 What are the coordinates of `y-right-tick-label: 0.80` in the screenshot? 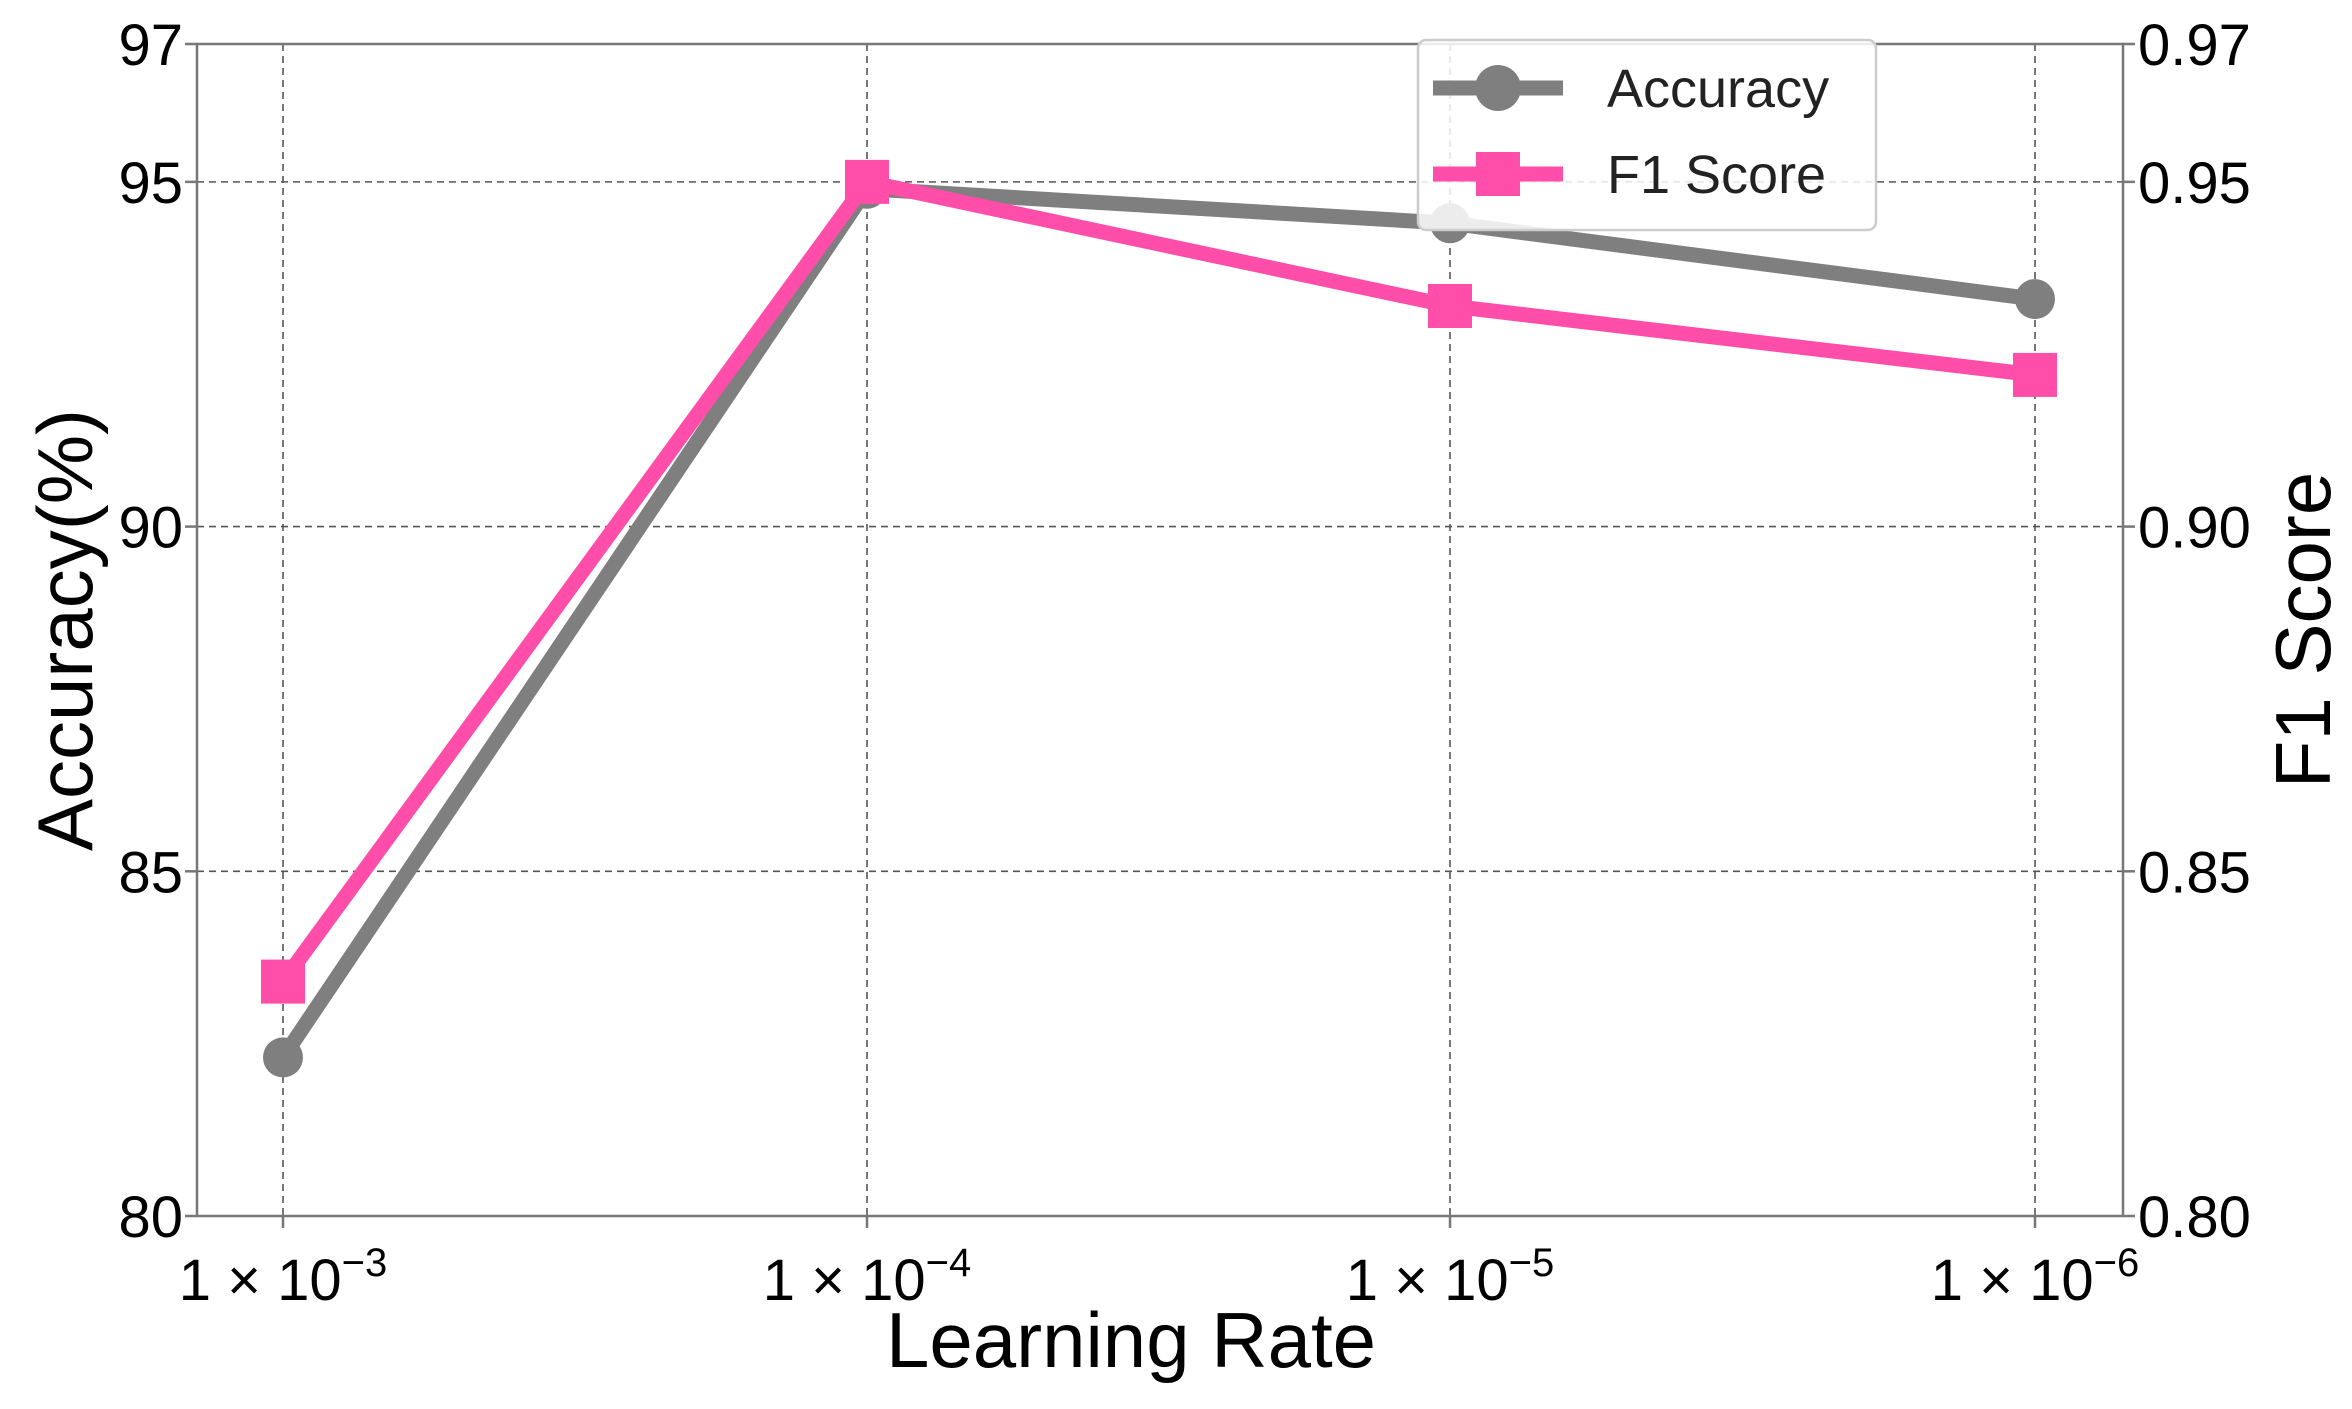 It's located at (2194, 1217).